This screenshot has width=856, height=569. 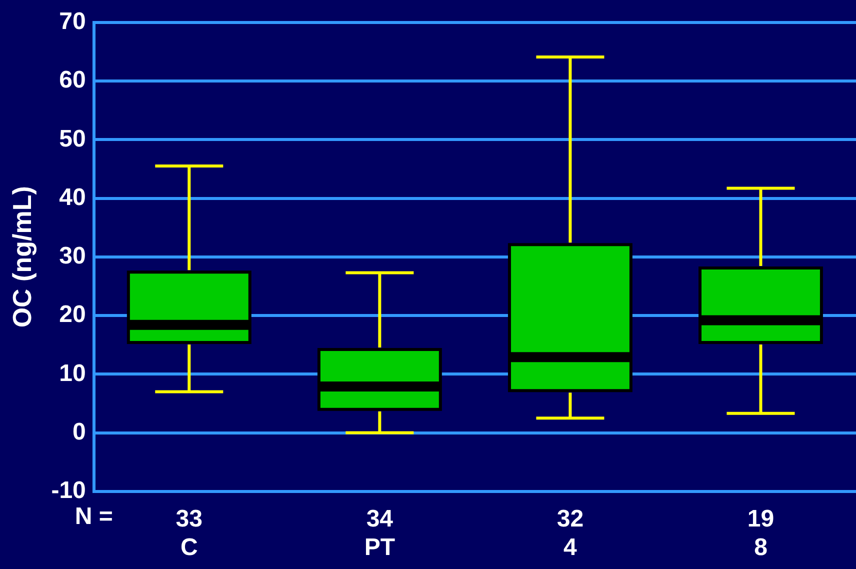 What do you see at coordinates (68, 490) in the screenshot?
I see `y-tick-label: -10` at bounding box center [68, 490].